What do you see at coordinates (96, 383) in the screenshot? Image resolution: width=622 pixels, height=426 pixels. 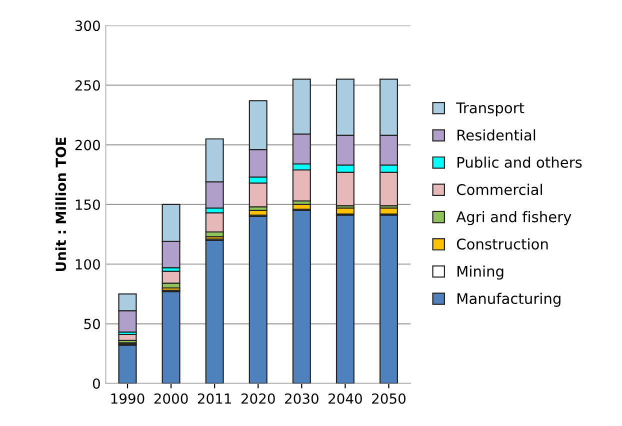 I see `y-tick-label: 0` at bounding box center [96, 383].